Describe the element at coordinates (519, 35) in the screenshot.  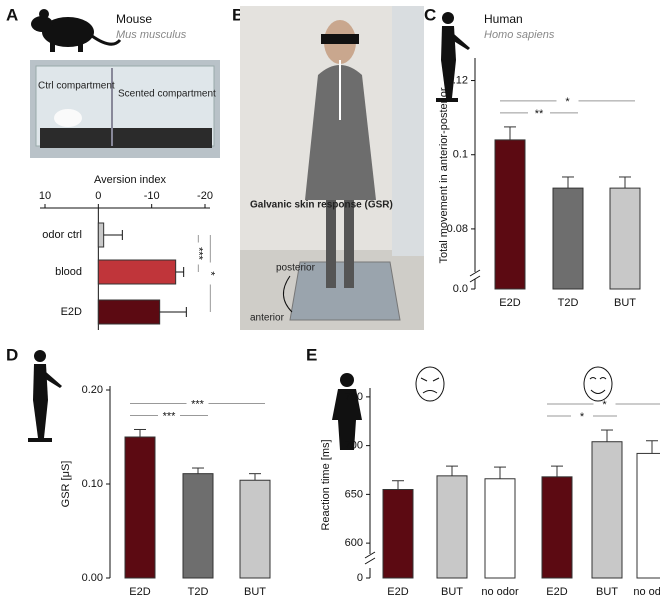
I see `species-latin: Homo sapiens` at that location.